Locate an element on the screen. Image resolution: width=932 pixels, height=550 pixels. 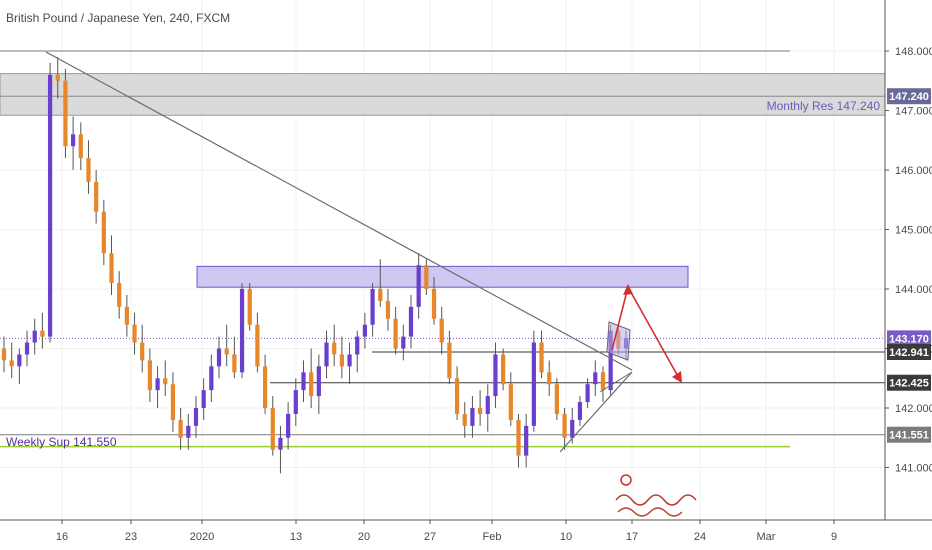
up-arrow-head is located at coordinates (628, 289).